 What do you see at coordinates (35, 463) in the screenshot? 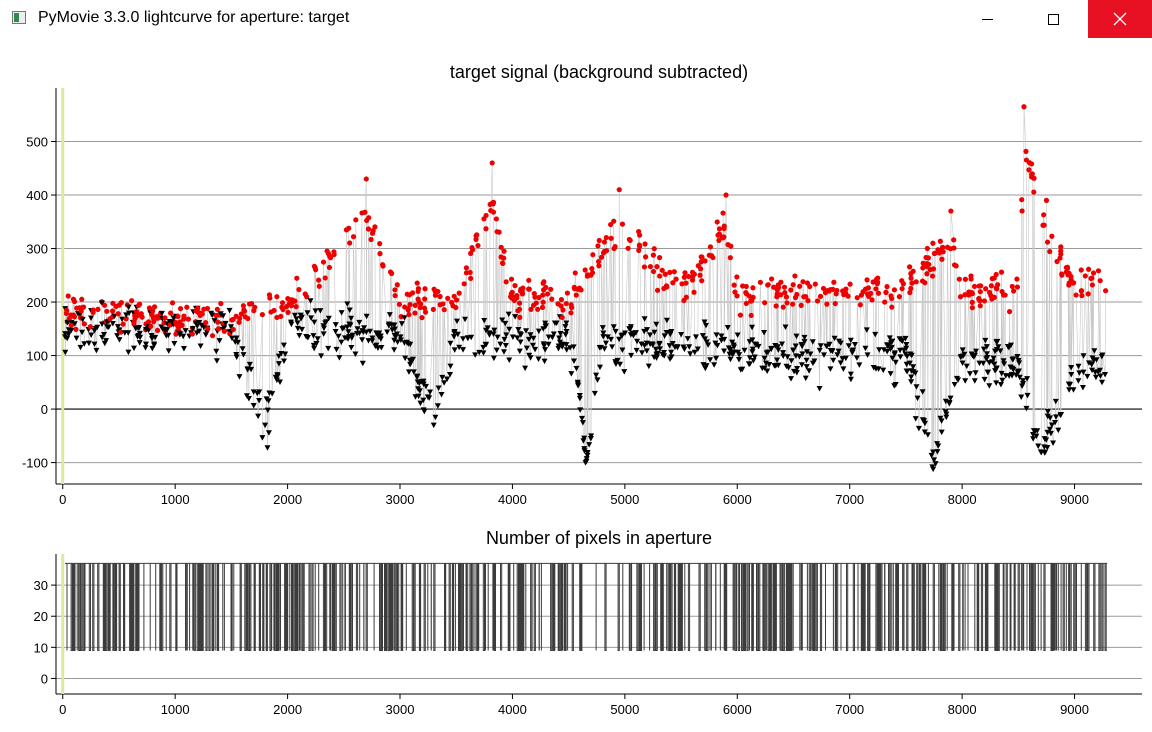
I see `signal-ytick-label: -100` at bounding box center [35, 463].